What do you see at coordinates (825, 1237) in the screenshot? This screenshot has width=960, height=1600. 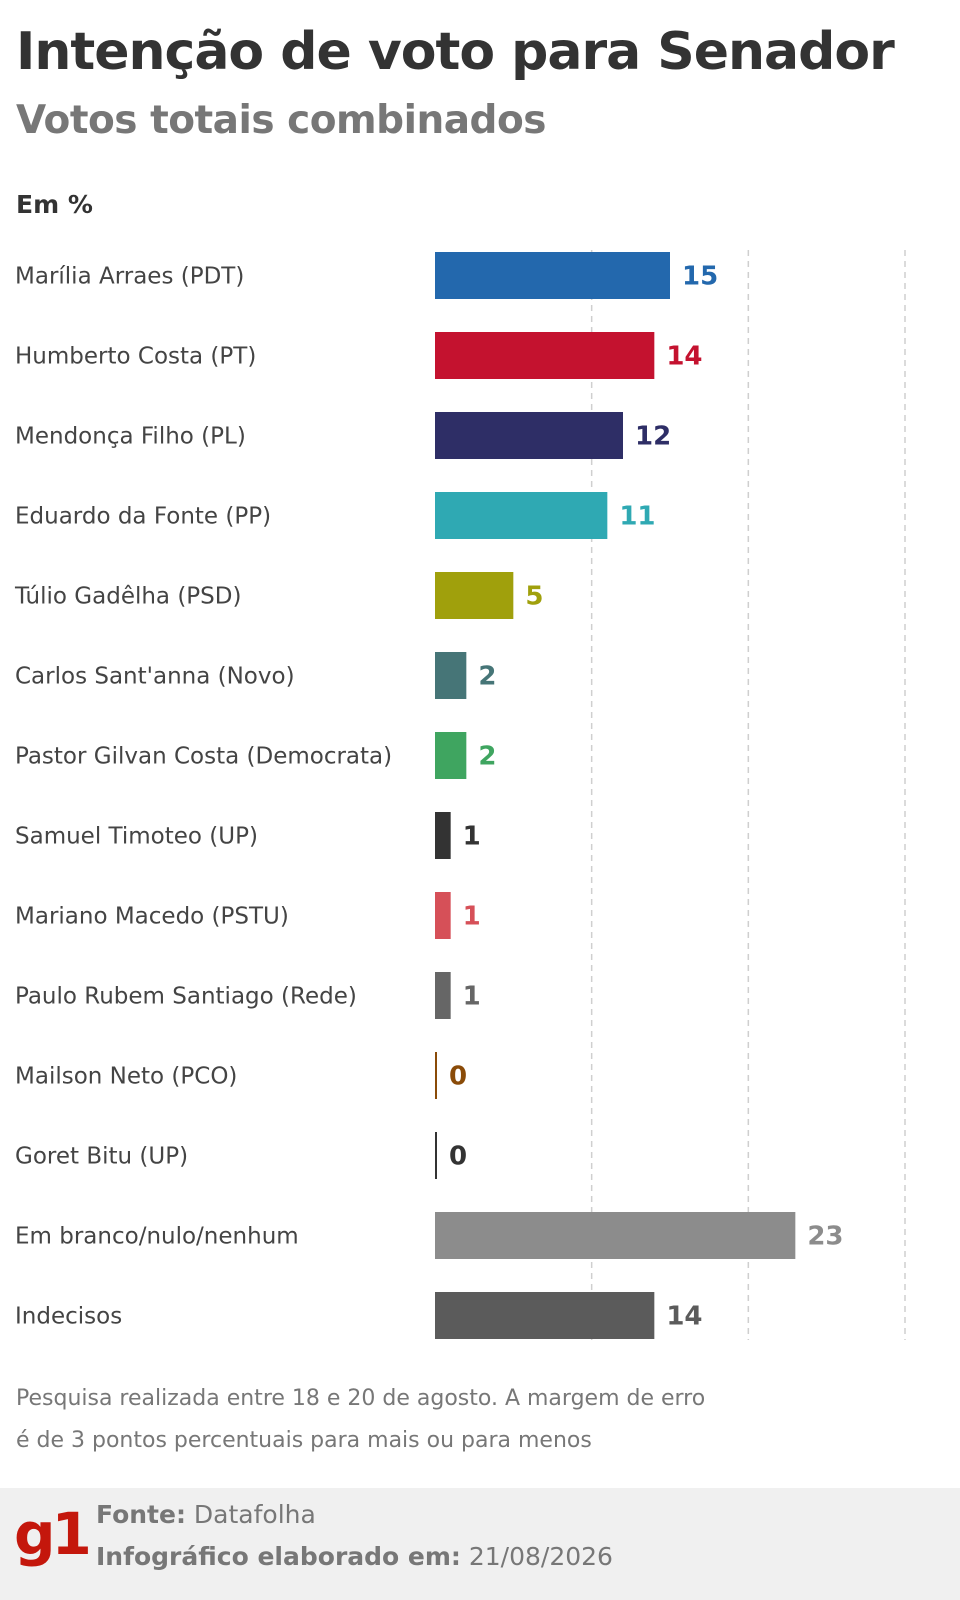 I see `value-label: 23` at bounding box center [825, 1237].